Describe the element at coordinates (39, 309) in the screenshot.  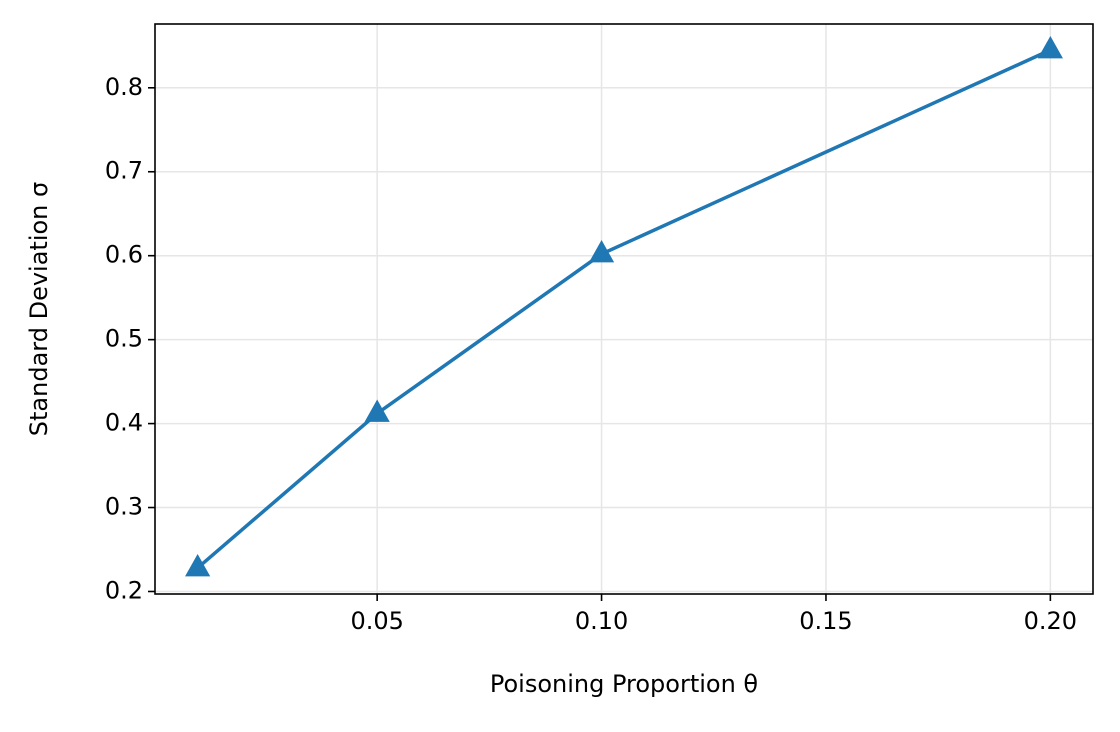
I see `y-axis-label: Standard Deviation σ` at that location.